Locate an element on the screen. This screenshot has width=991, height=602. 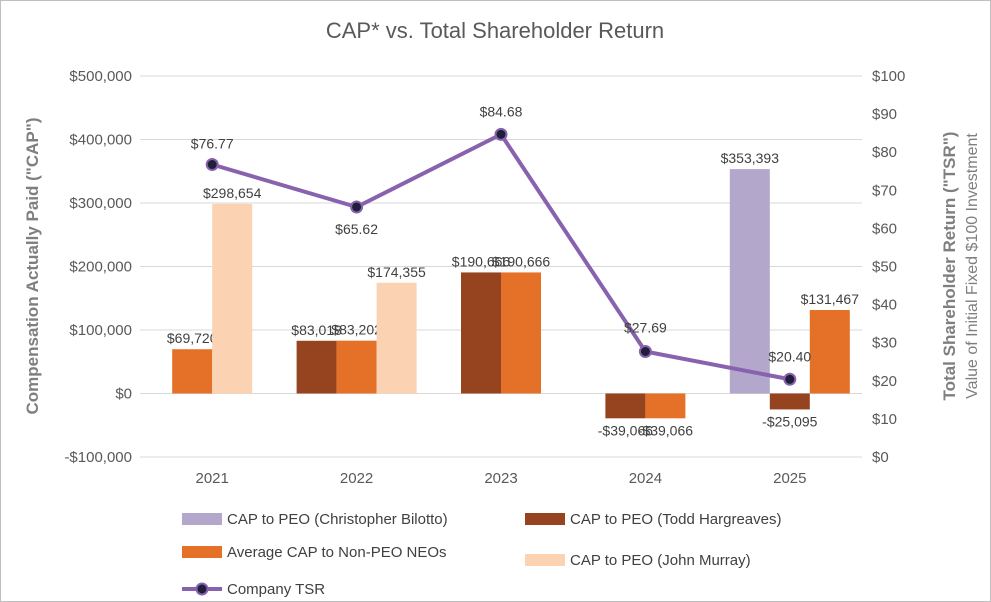
legend-label: CAP to PEO (Christopher Bilotto) is located at coordinates (337, 519).